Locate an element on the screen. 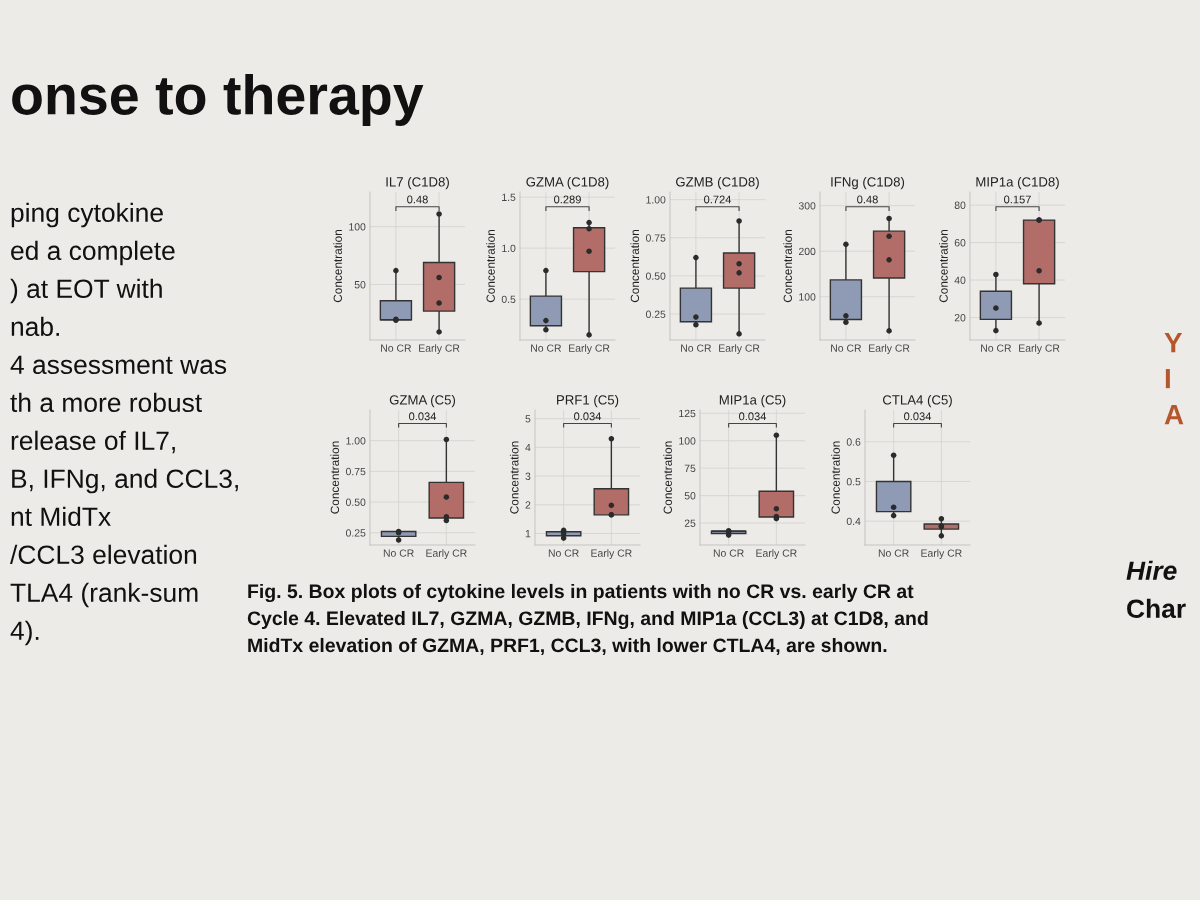  text: 4). is located at coordinates (24, 633).